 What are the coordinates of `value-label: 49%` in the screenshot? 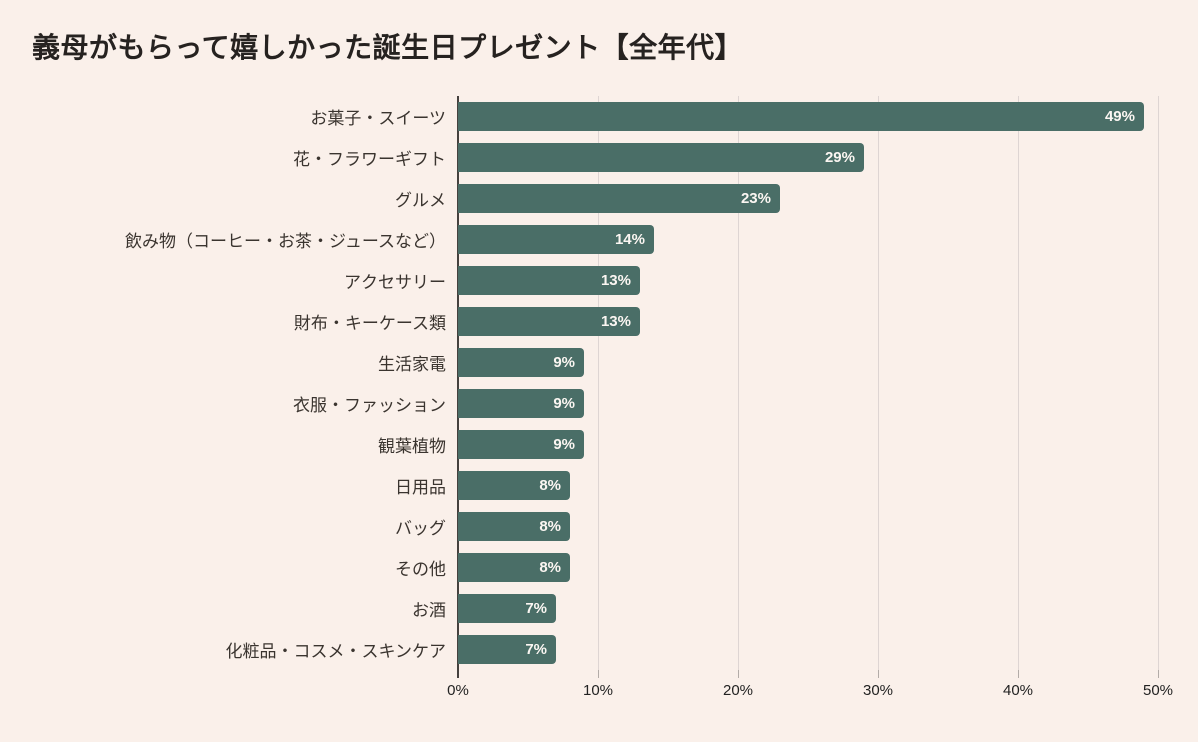 It's located at (1119, 116).